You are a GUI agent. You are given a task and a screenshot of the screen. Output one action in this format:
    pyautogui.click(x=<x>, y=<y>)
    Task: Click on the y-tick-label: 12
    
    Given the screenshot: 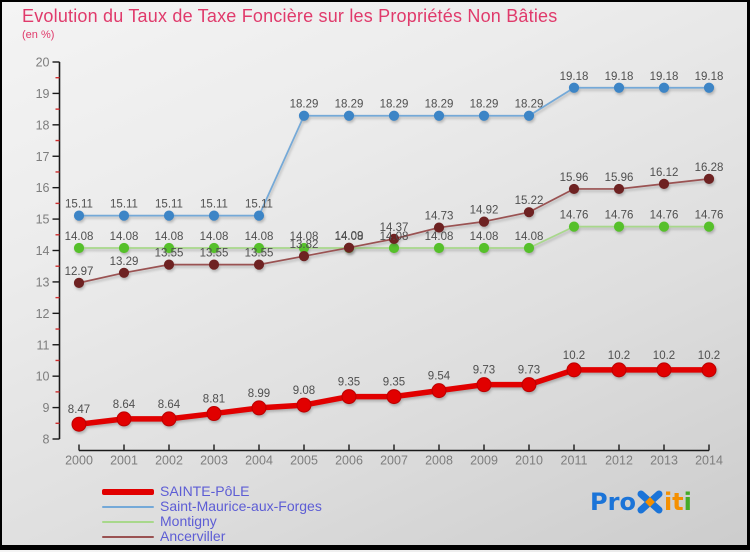 What is the action you would take?
    pyautogui.click(x=43, y=314)
    